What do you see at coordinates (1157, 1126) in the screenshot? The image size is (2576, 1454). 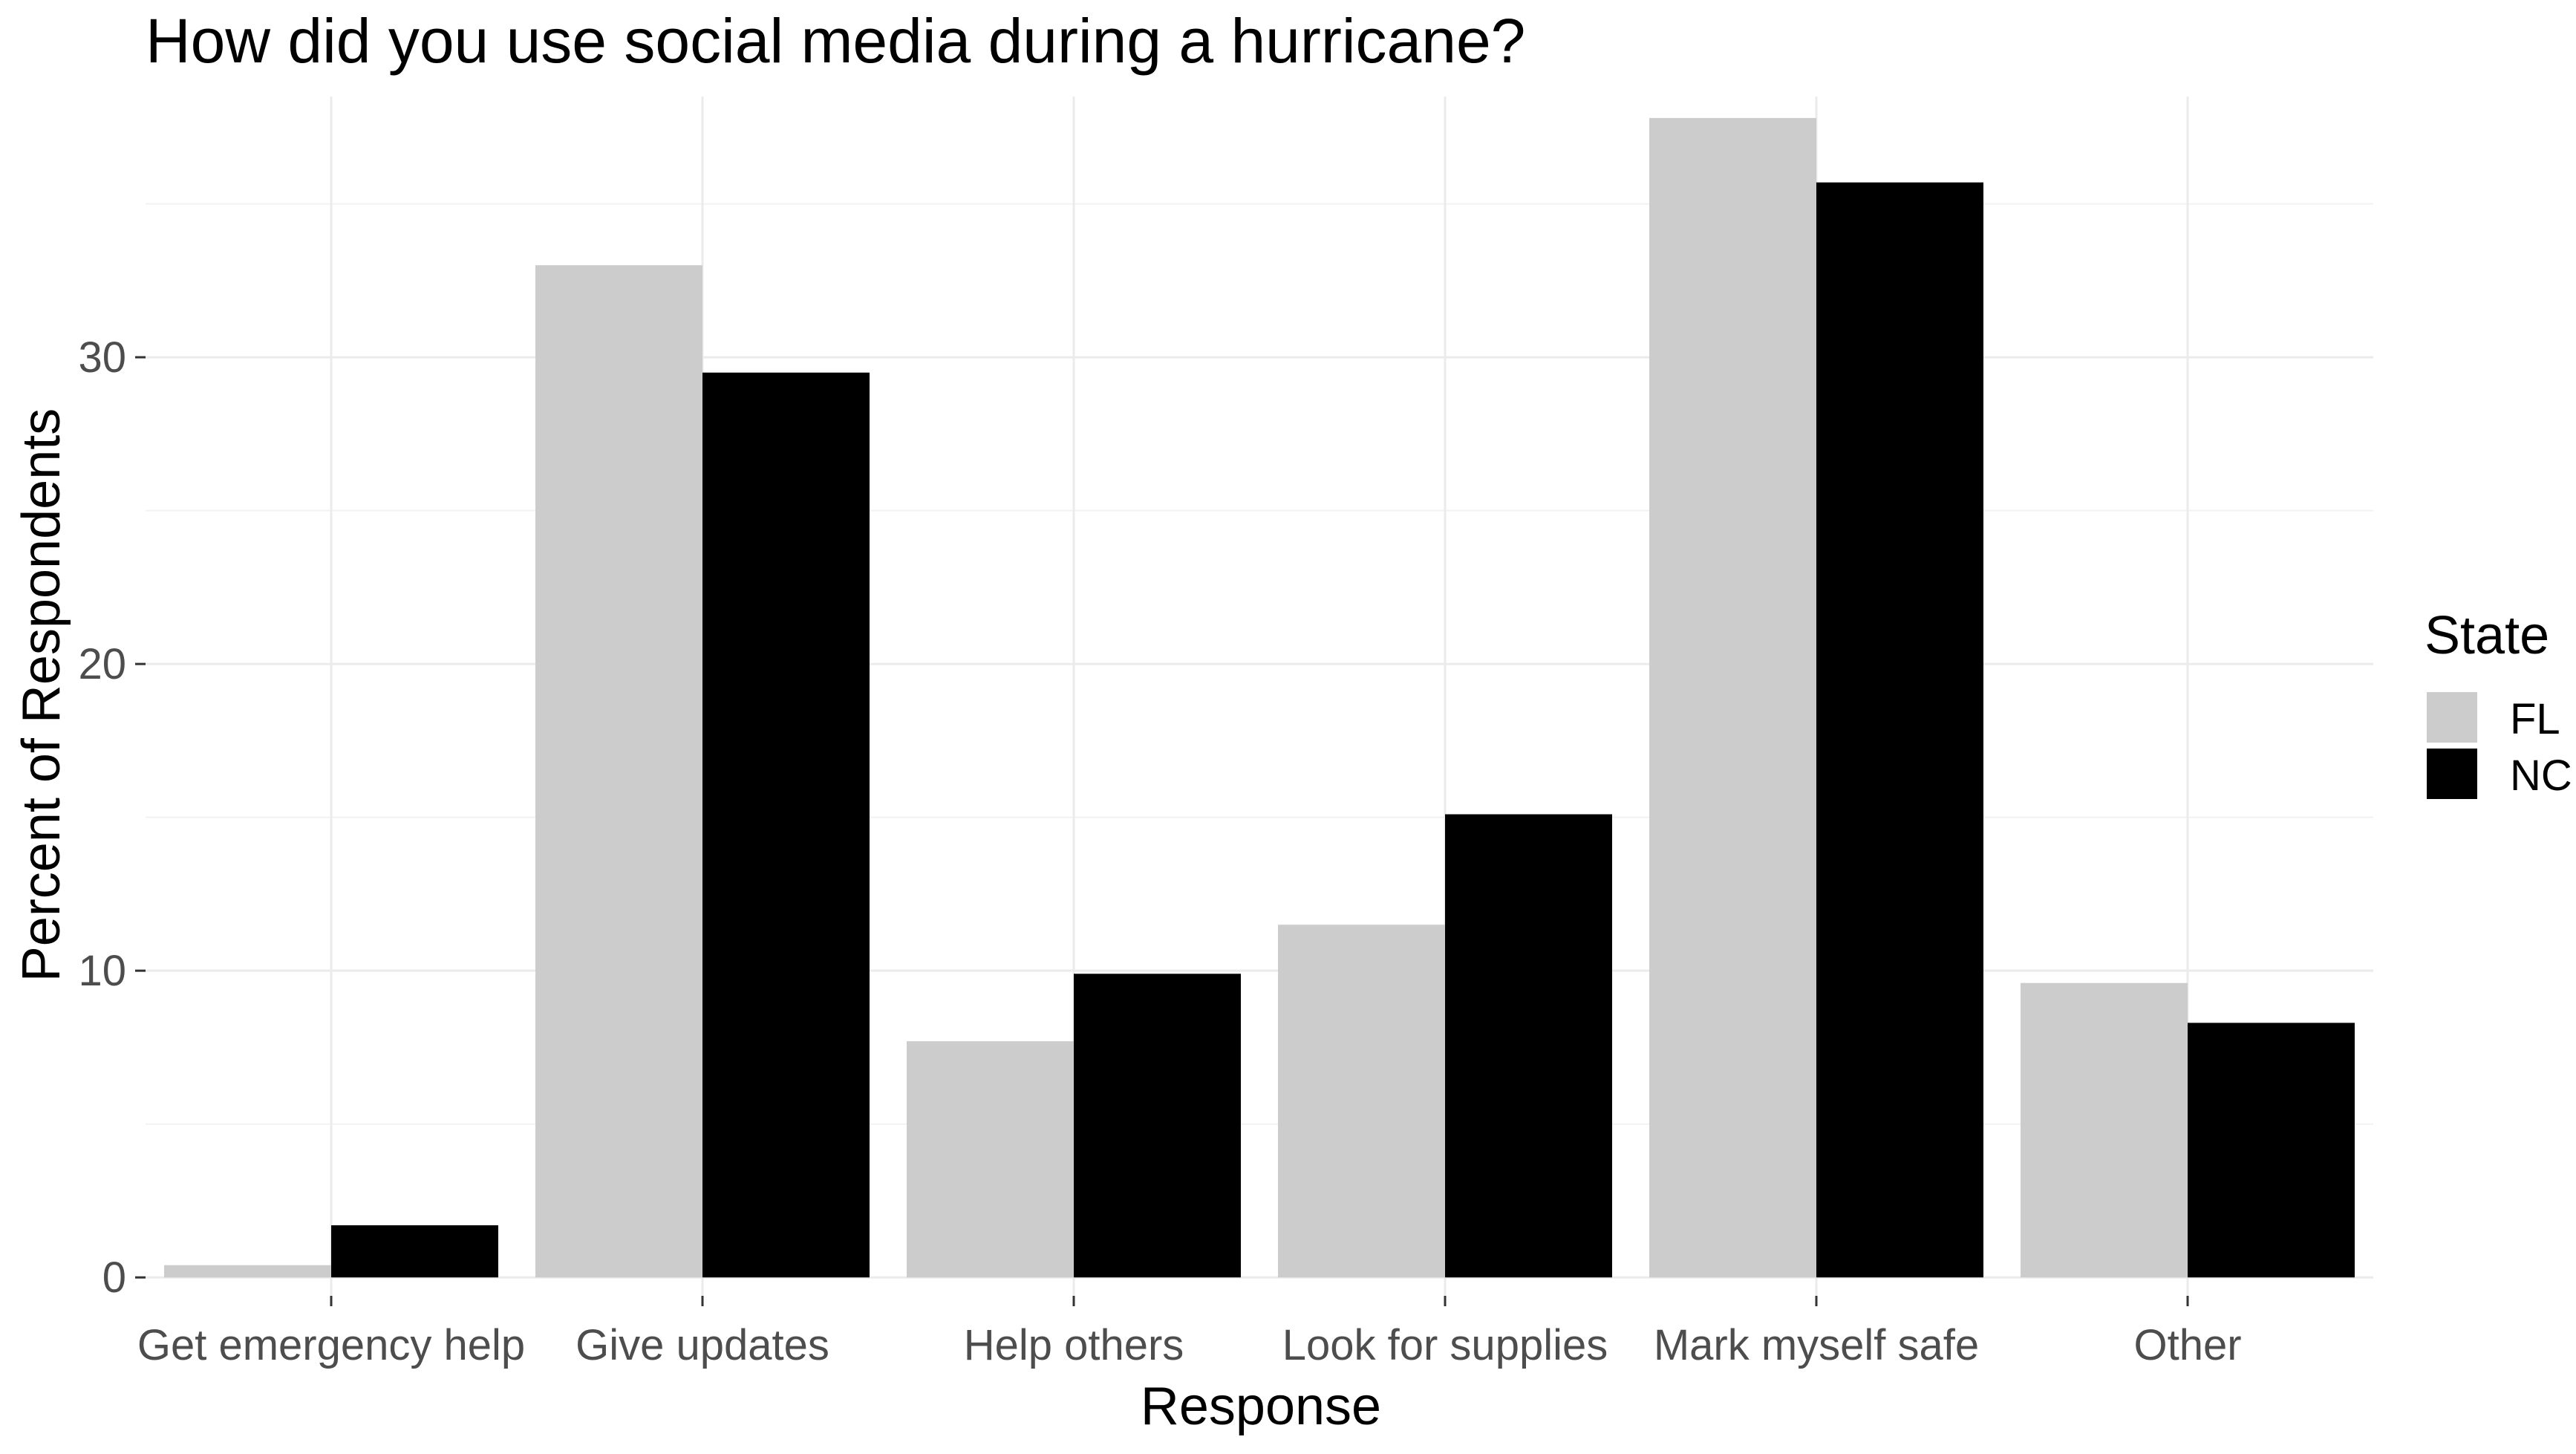 I see `bar-nc-help-others` at bounding box center [1157, 1126].